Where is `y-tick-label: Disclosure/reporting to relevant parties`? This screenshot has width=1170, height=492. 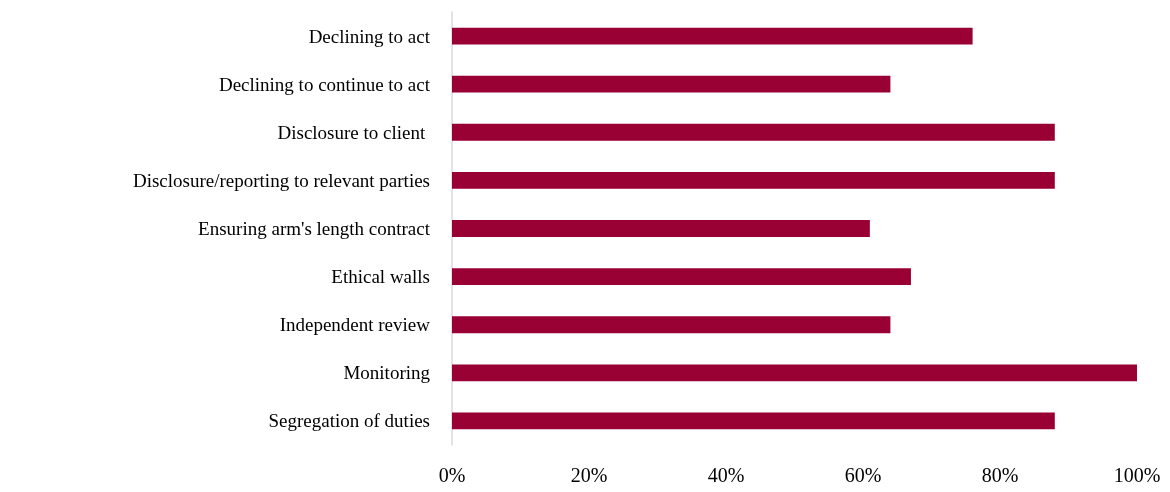
y-tick-label: Disclosure/reporting to relevant parties is located at coordinates (281, 180).